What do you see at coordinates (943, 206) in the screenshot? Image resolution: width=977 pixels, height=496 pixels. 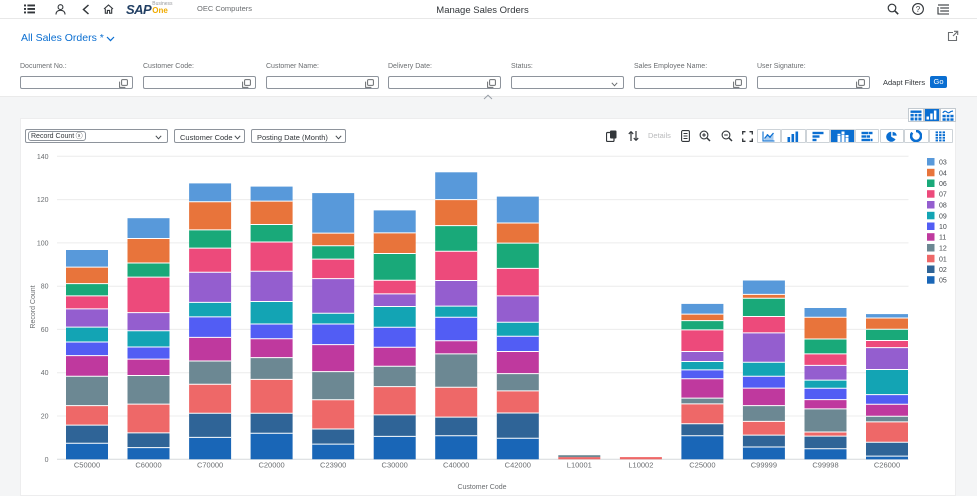 I see `svg-text: 08` at bounding box center [943, 206].